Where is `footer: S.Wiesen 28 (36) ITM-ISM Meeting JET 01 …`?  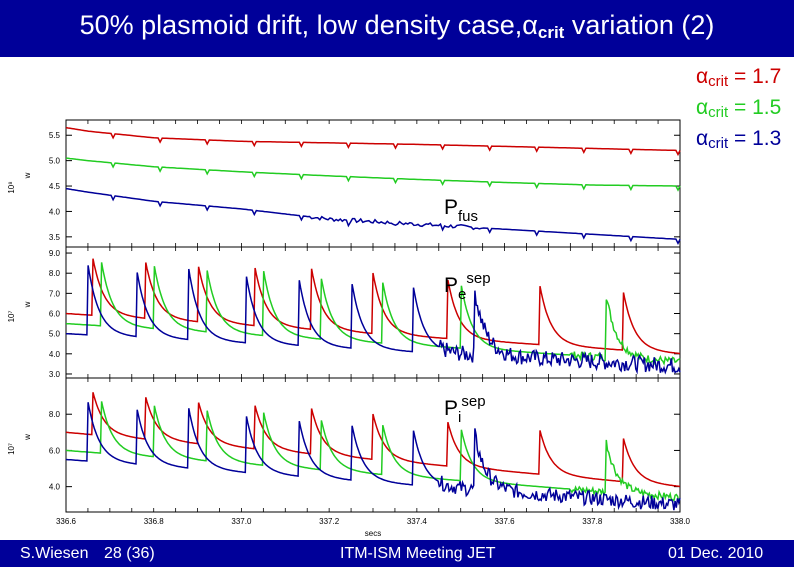
footer: S.Wiesen 28 (36) ITM-ISM Meeting JET 01 … is located at coordinates (397, 553).